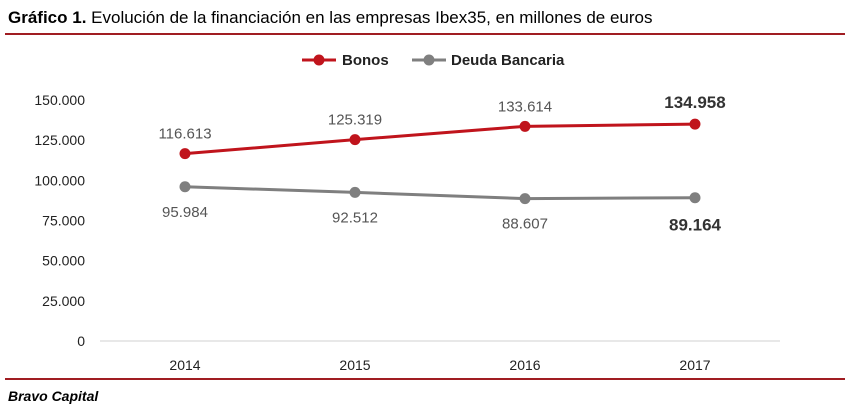 This screenshot has width=862, height=417. What do you see at coordinates (524, 365) in the screenshot?
I see `x-tick-label: 2016` at bounding box center [524, 365].